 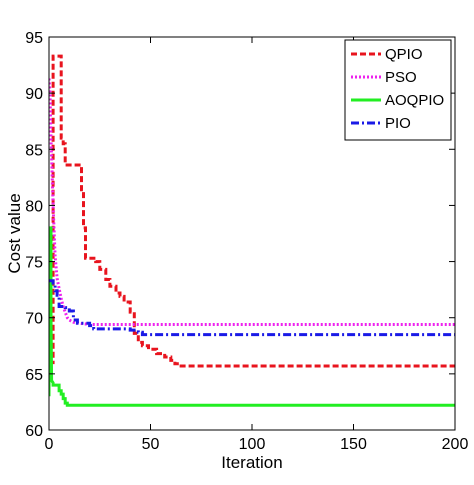 What do you see at coordinates (34, 375) in the screenshot?
I see `y-tick-label: 65` at bounding box center [34, 375].